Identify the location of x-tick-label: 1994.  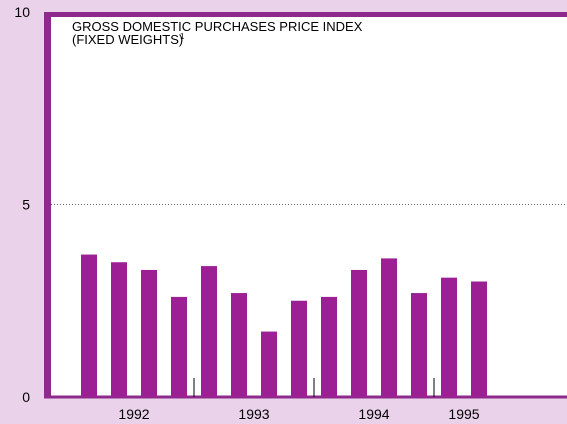
(373, 414).